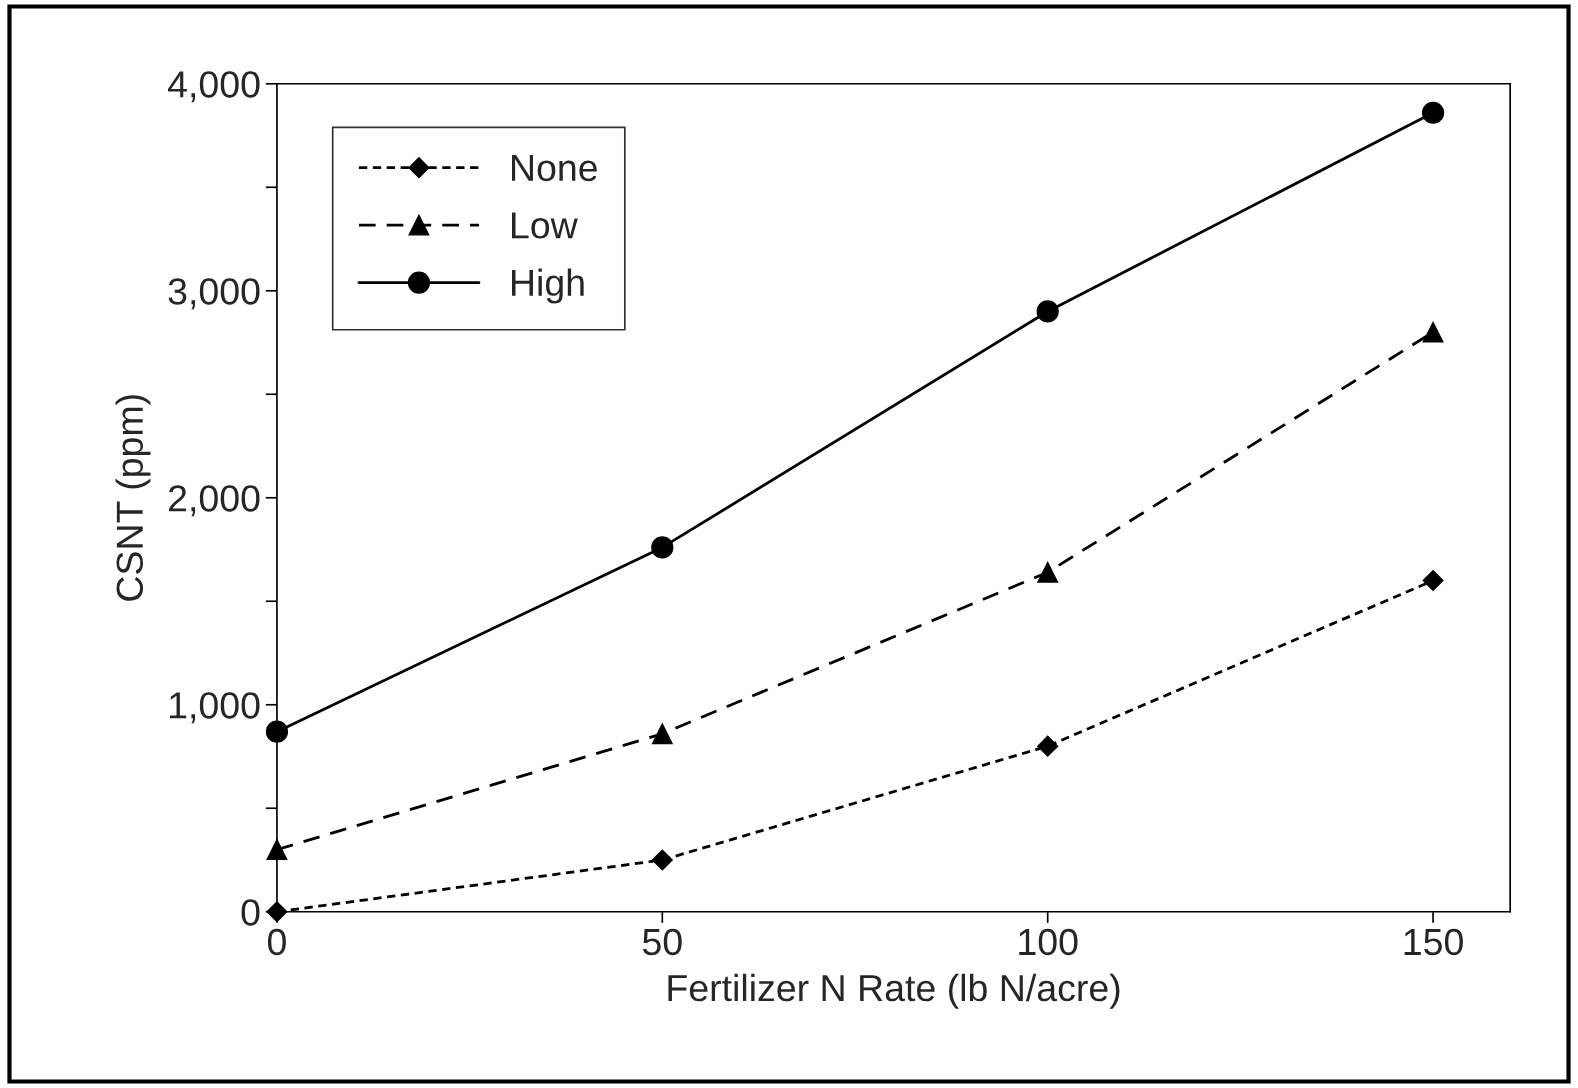 This screenshot has height=1088, width=1578. I want to click on x-tick-label: 150, so click(1433, 942).